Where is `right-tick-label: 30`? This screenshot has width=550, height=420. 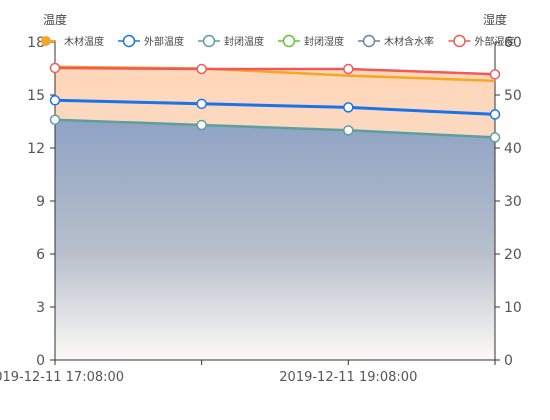 right-tick-label: 30 is located at coordinates (513, 202).